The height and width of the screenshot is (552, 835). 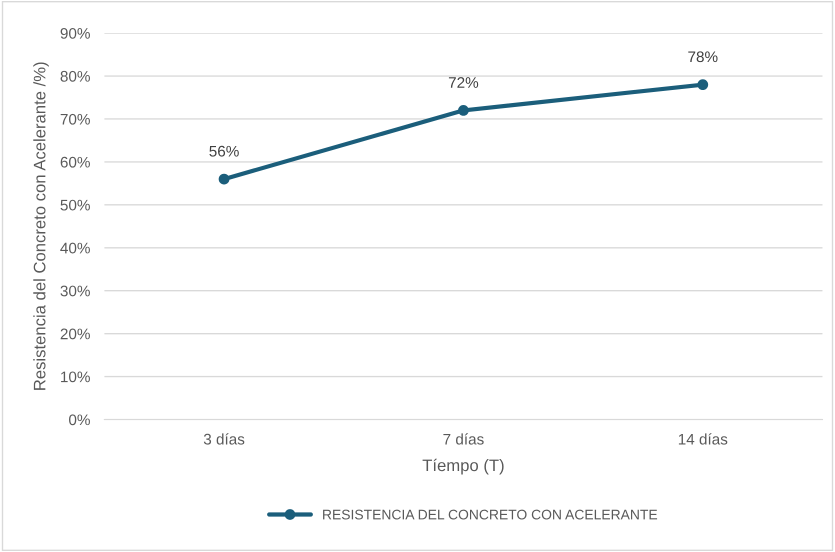 I want to click on y-tick-label: 50%, so click(x=75, y=205).